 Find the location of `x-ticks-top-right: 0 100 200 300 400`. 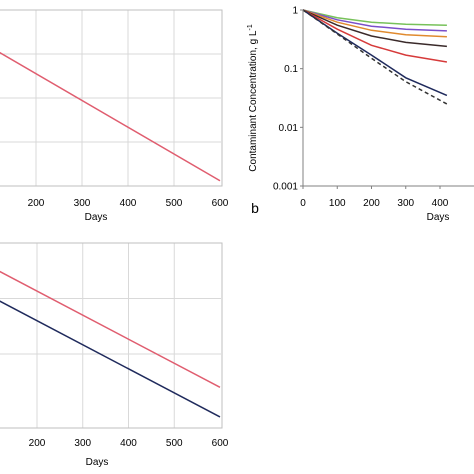

x-ticks-top-right: 0 100 200 300 400 is located at coordinates (374, 197).